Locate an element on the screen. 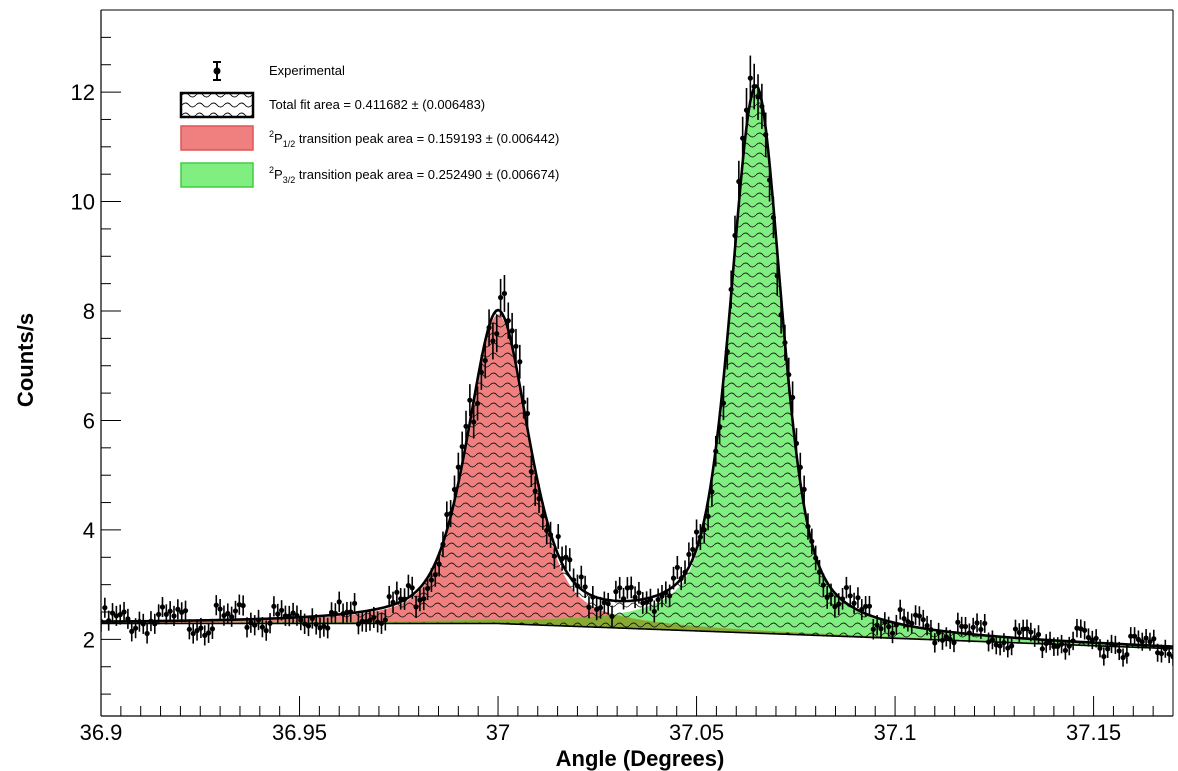 This screenshot has height=771, width=1178. p12-sub: 1/2 is located at coordinates (289, 144).